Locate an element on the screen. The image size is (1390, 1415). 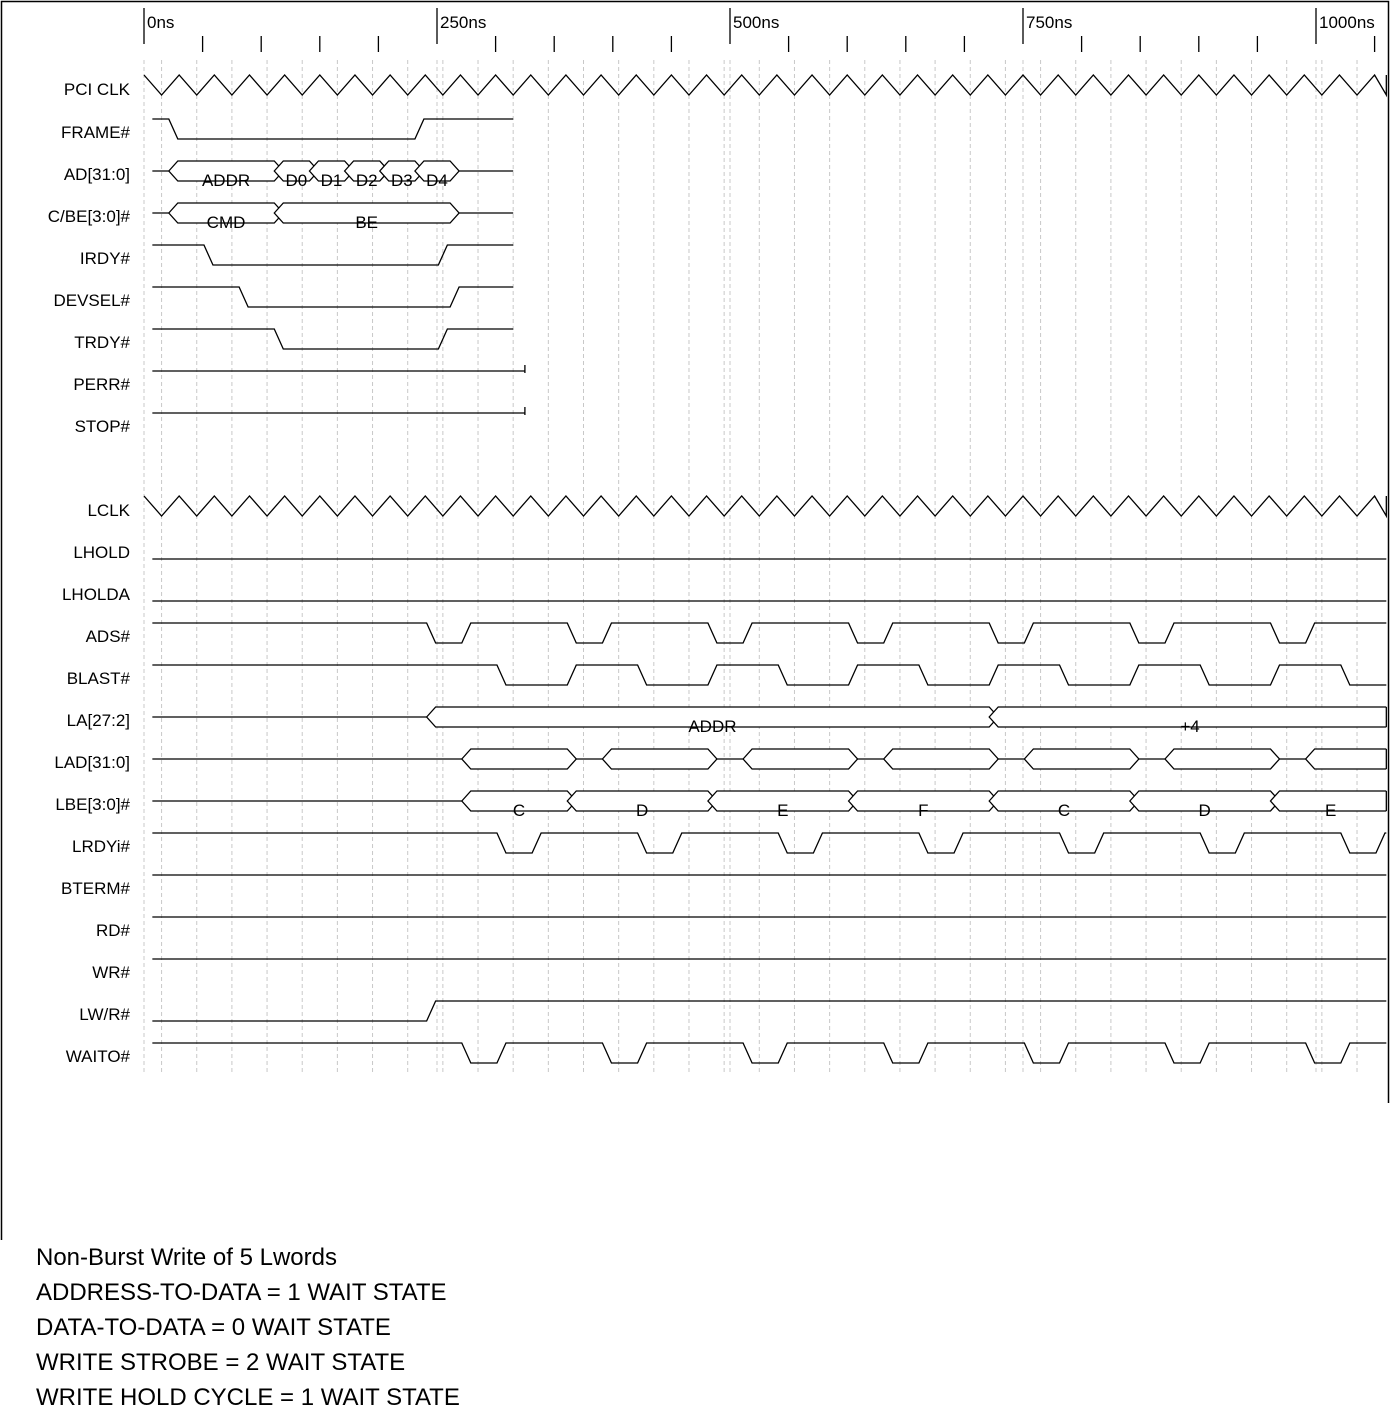
signal-label: ADS# is located at coordinates (108, 636).